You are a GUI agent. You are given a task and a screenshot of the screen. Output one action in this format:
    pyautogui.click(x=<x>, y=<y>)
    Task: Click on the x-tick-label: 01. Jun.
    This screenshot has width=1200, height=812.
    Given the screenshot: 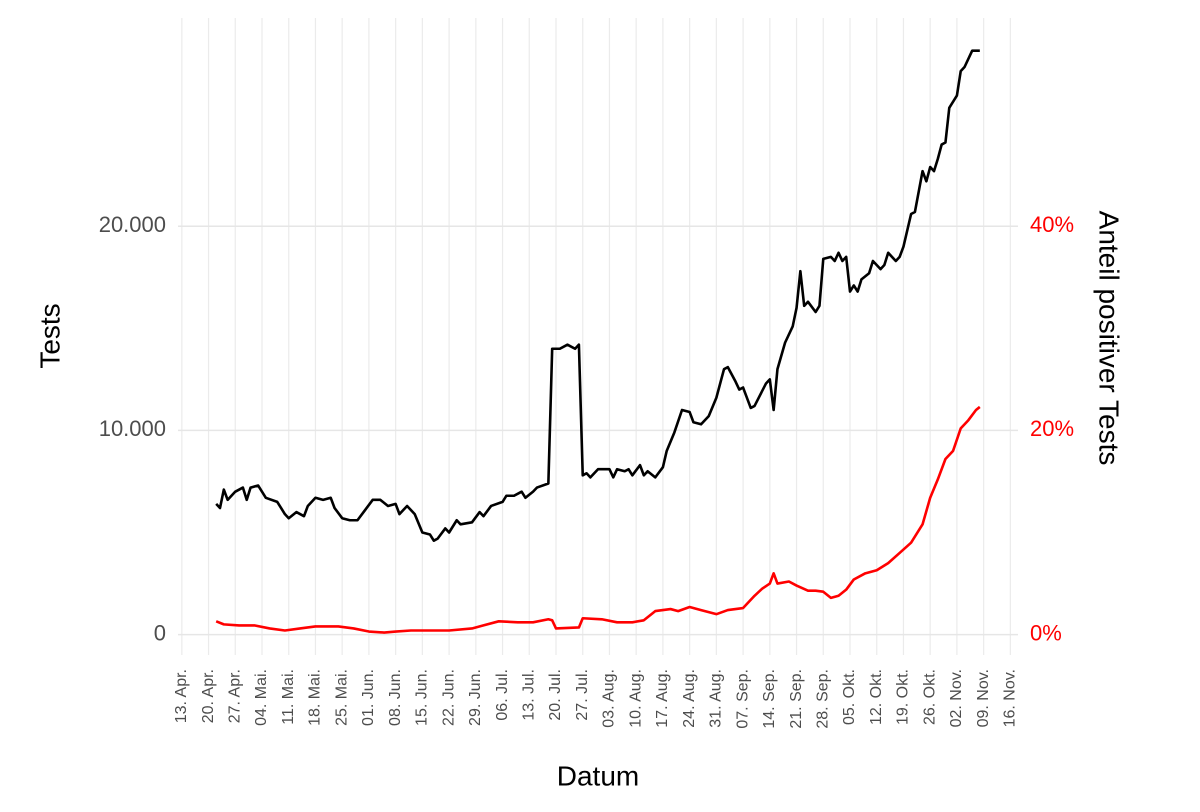 What is the action you would take?
    pyautogui.click(x=368, y=697)
    